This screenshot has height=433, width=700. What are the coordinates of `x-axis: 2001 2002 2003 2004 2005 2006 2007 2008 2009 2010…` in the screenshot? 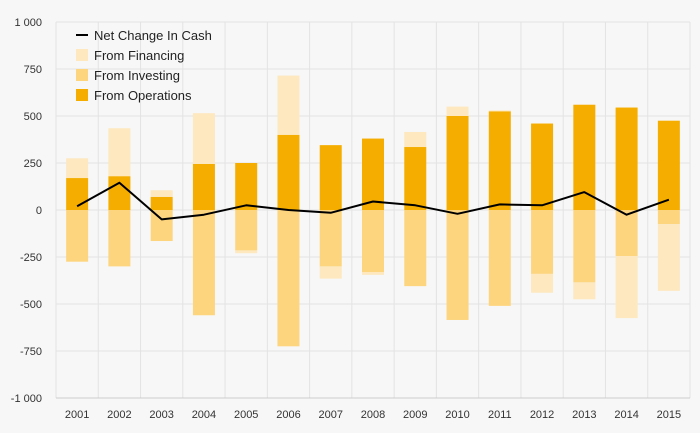 It's located at (373, 409).